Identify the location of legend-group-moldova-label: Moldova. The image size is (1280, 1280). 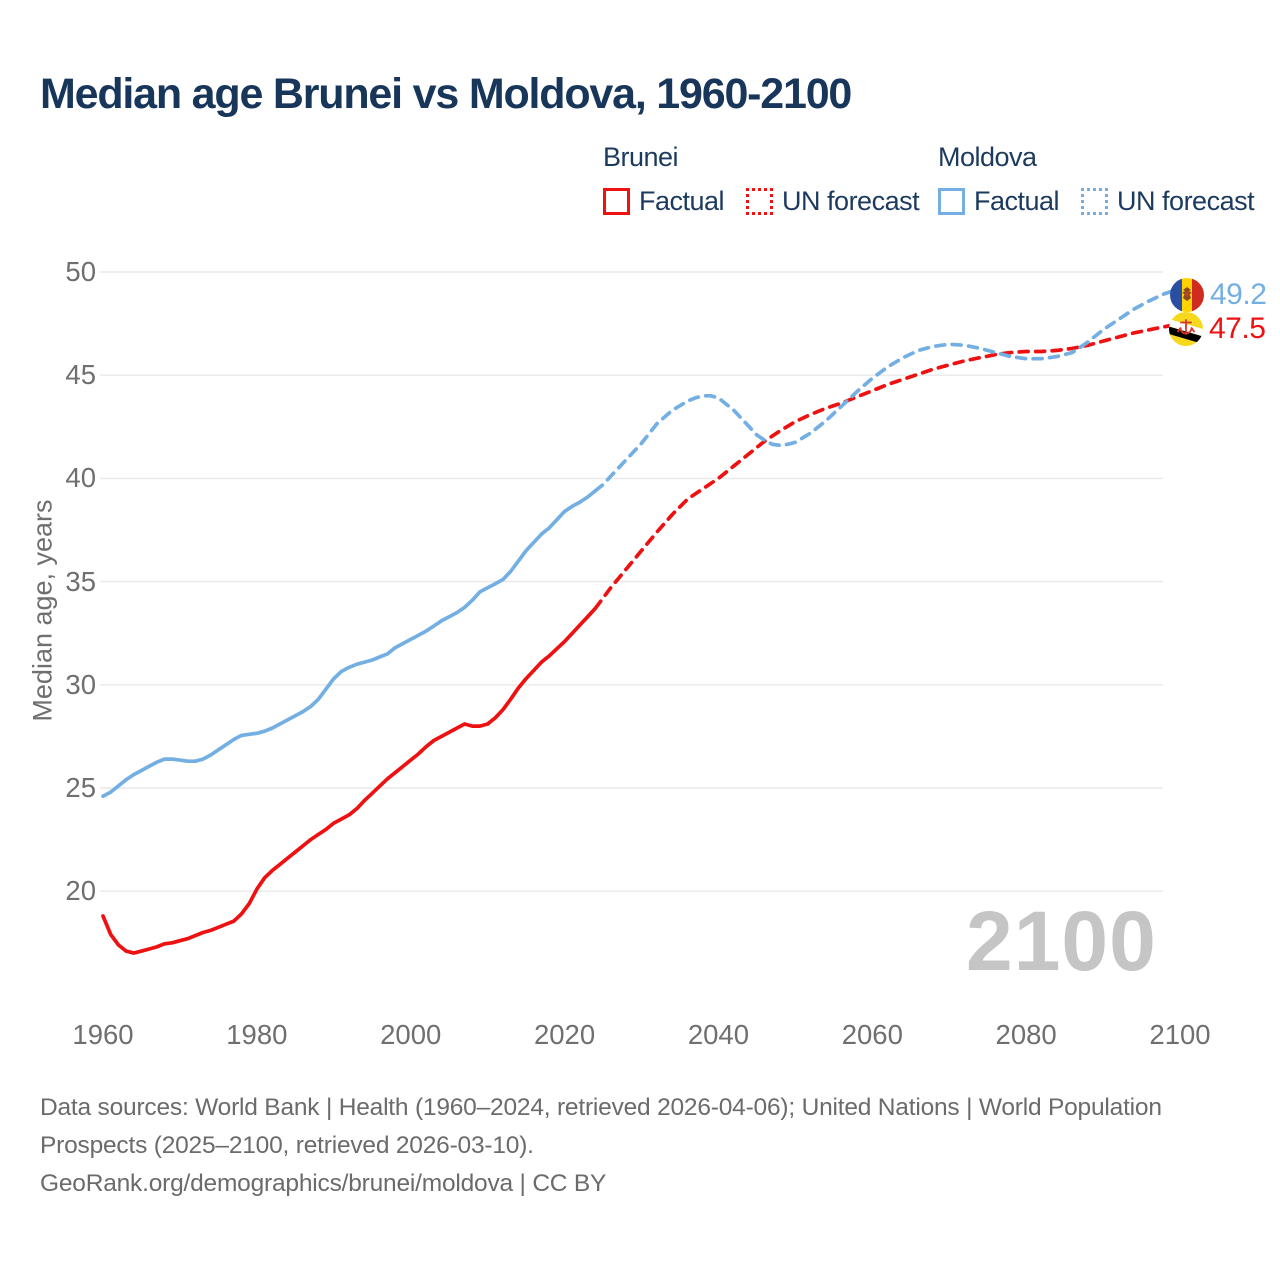
(987, 157).